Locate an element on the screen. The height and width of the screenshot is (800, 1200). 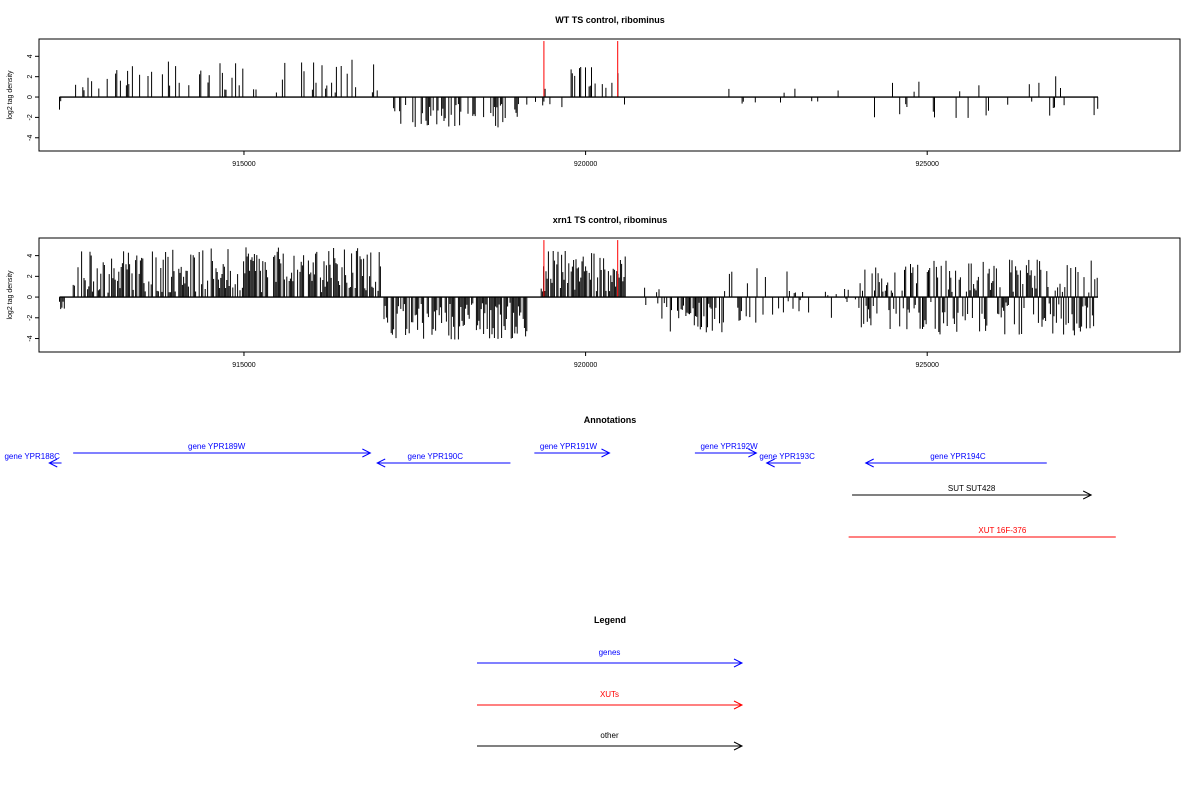
xrn1-y-axis-label: log2 tag density is located at coordinates (10, 295).